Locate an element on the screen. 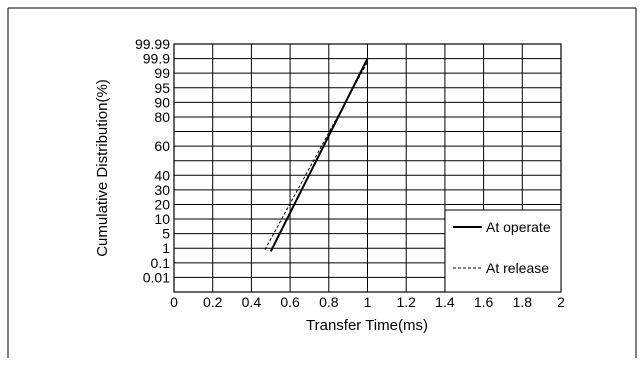 This screenshot has height=365, width=643. x-tick-label: 0.8 is located at coordinates (329, 302).